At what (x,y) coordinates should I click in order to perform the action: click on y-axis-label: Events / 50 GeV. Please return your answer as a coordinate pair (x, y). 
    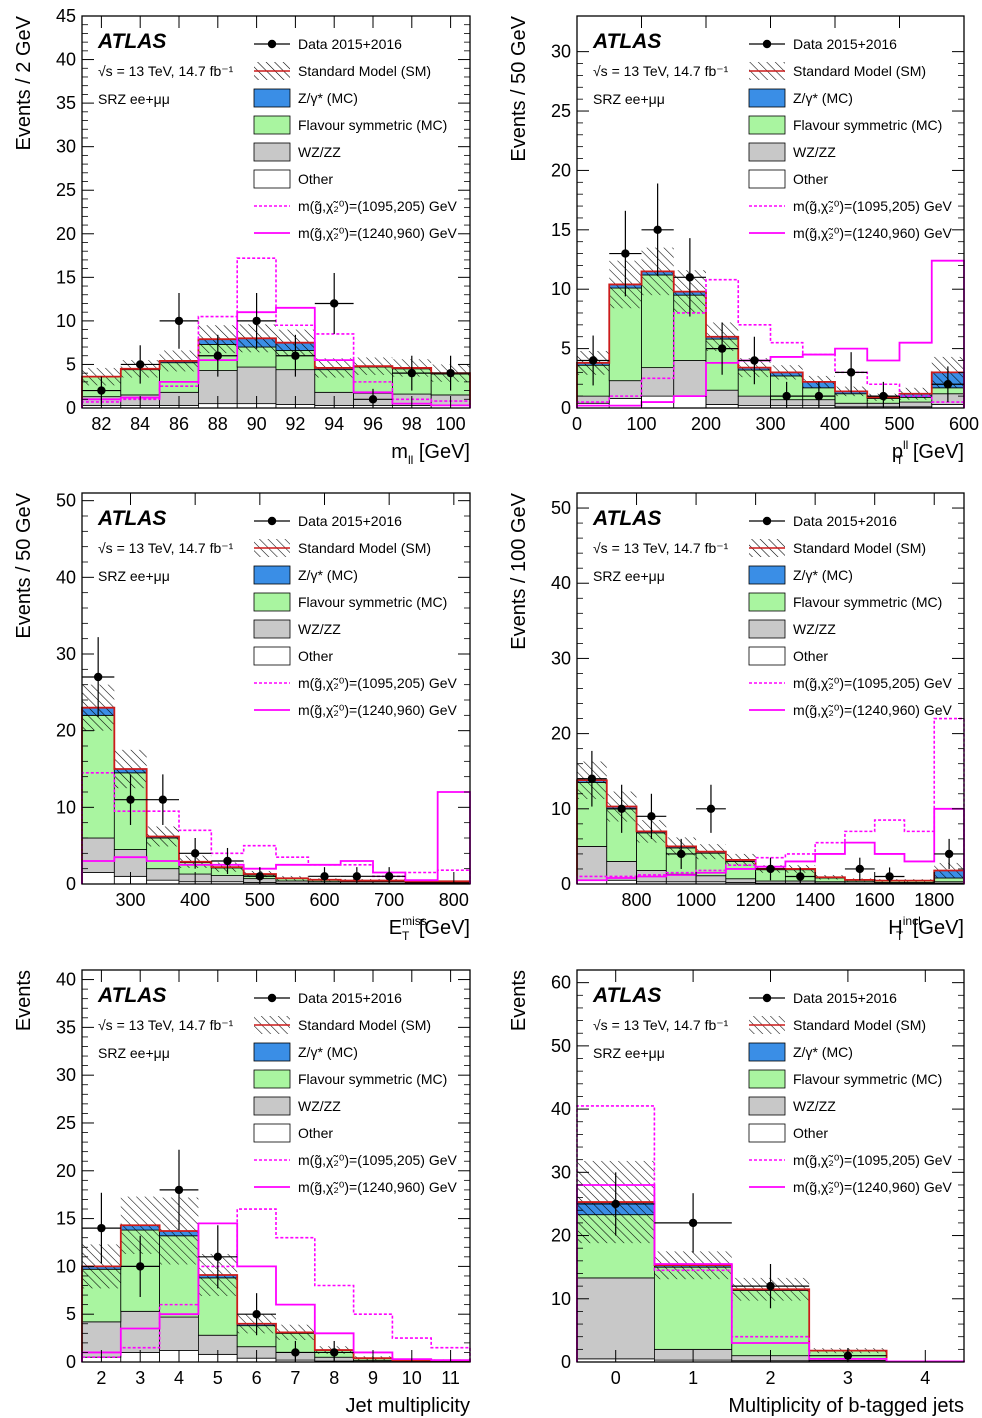
    Looking at the image, I should click on (519, 88).